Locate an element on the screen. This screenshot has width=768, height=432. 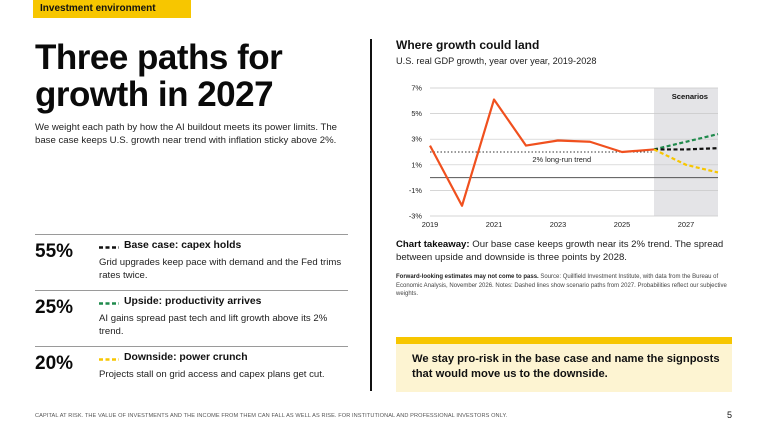
y-tick-label: 7% is located at coordinates (416, 88).